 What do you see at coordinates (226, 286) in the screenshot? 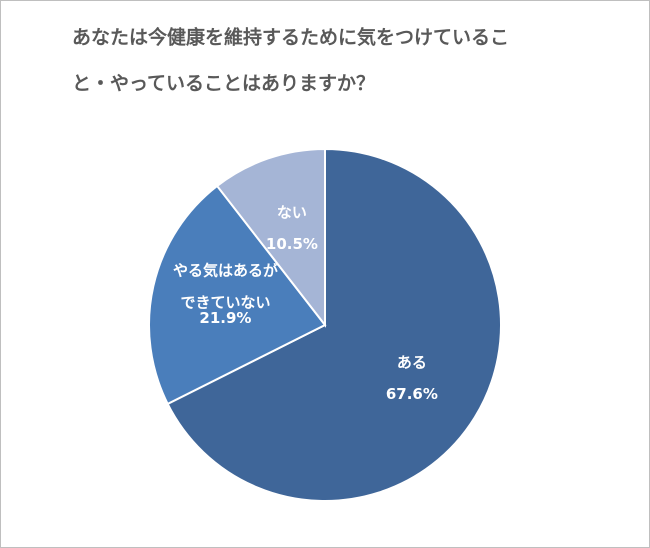
I see `slice-label: やる気はあるができていない` at bounding box center [226, 286].